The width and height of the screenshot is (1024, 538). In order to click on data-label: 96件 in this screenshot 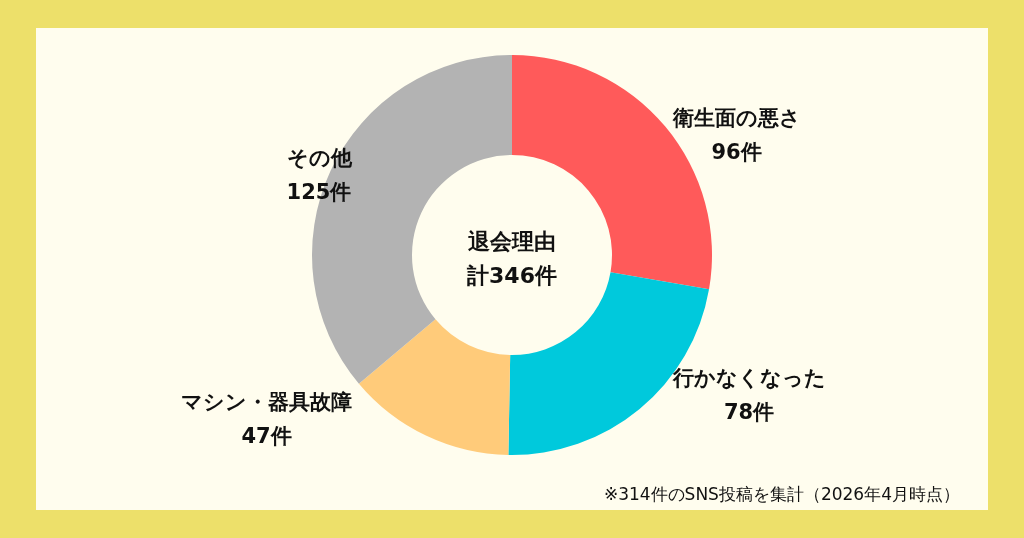, I will do `click(736, 151)`.